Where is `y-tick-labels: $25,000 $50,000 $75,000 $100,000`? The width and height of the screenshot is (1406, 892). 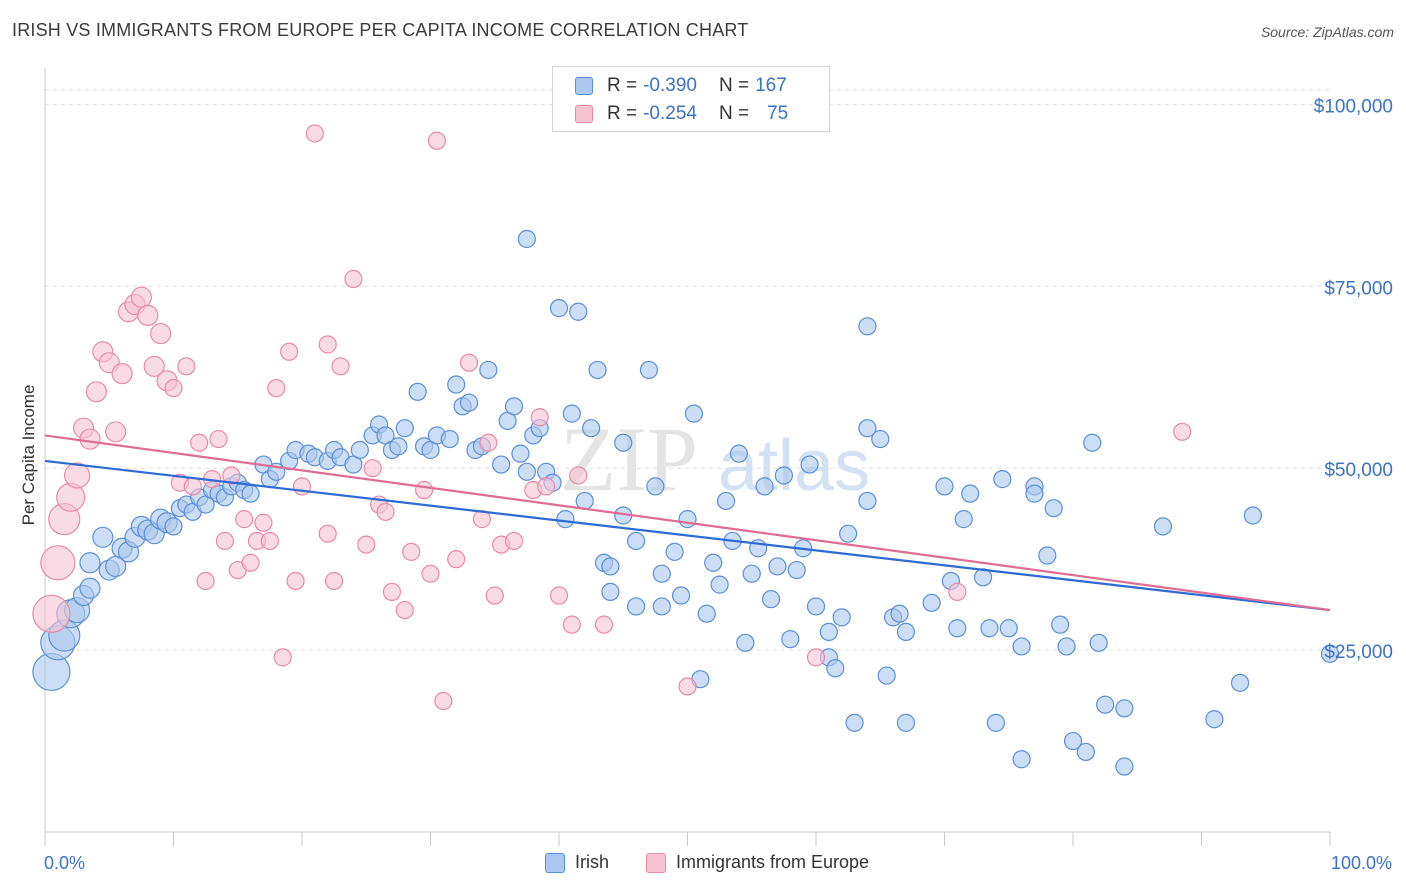 y-tick-labels: $25,000 $50,000 $75,000 $100,000 is located at coordinates (1353, 379).